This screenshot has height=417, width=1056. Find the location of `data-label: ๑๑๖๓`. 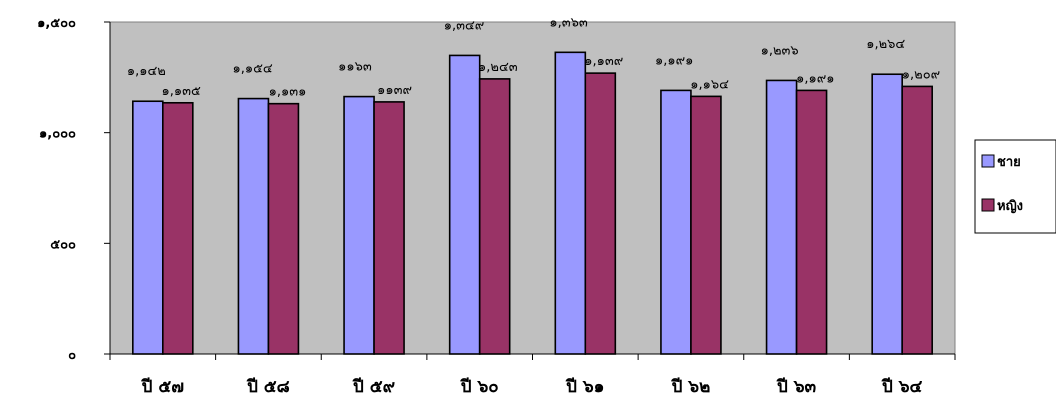

data-label: ๑๑๖๓ is located at coordinates (355, 67).